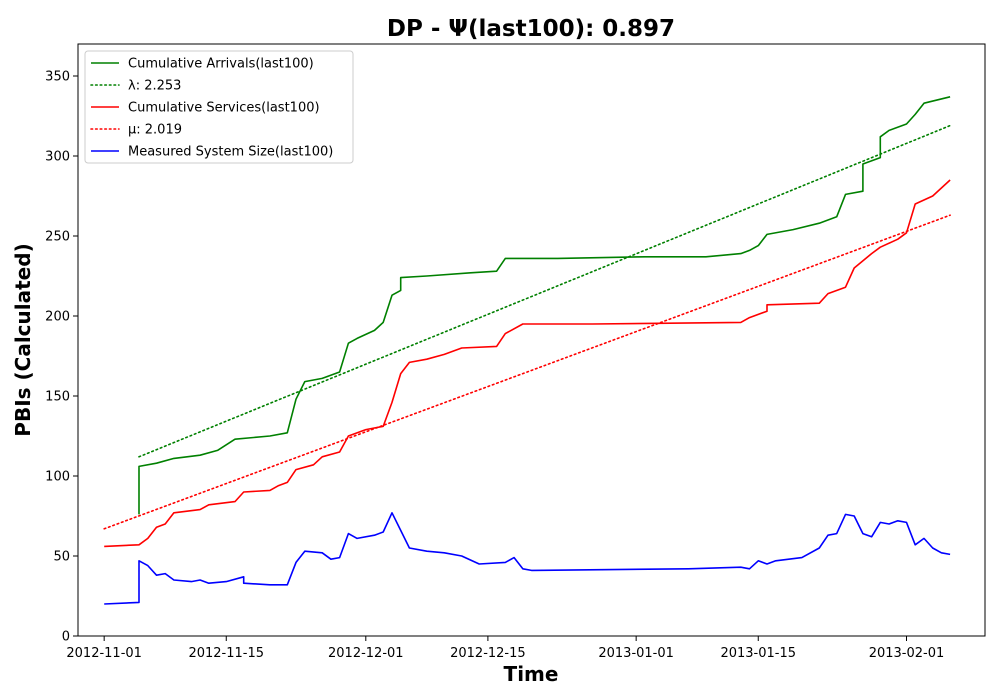 This screenshot has width=1000, height=700. Describe the element at coordinates (221, 64) in the screenshot. I see `legend-label: Cumulative Arrivals(last100)` at that location.